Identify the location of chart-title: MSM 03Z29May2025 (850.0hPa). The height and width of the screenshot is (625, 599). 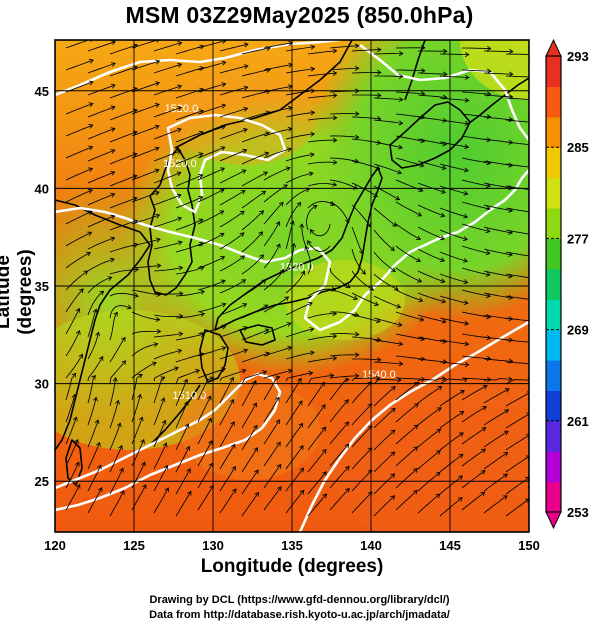
(299, 15).